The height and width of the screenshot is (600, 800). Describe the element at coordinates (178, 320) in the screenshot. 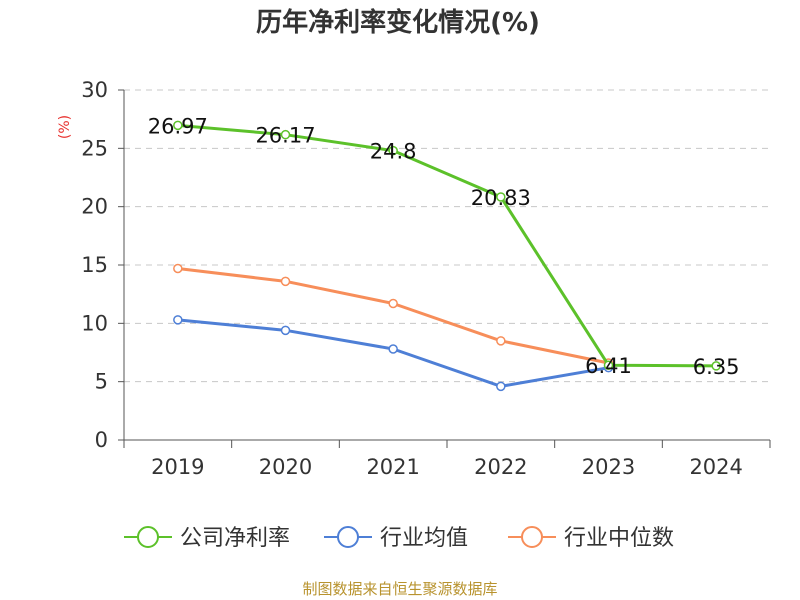

I see `series-1-point-2019` at that location.